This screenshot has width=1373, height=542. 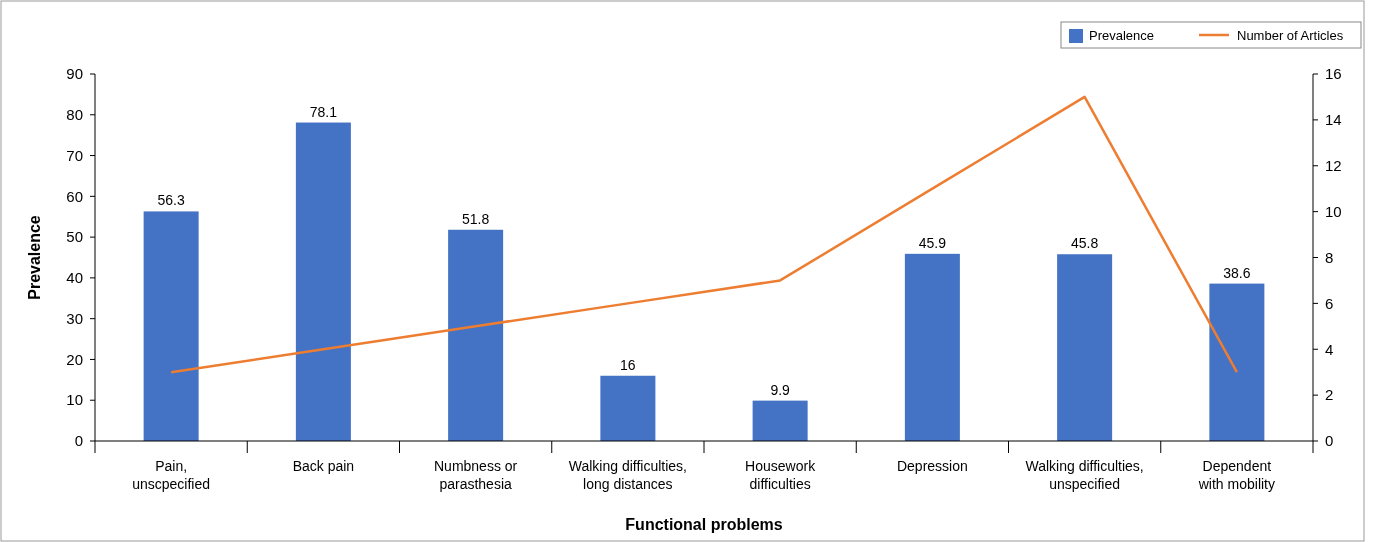 What do you see at coordinates (74, 359) in the screenshot?
I see `y-tick-label: 20` at bounding box center [74, 359].